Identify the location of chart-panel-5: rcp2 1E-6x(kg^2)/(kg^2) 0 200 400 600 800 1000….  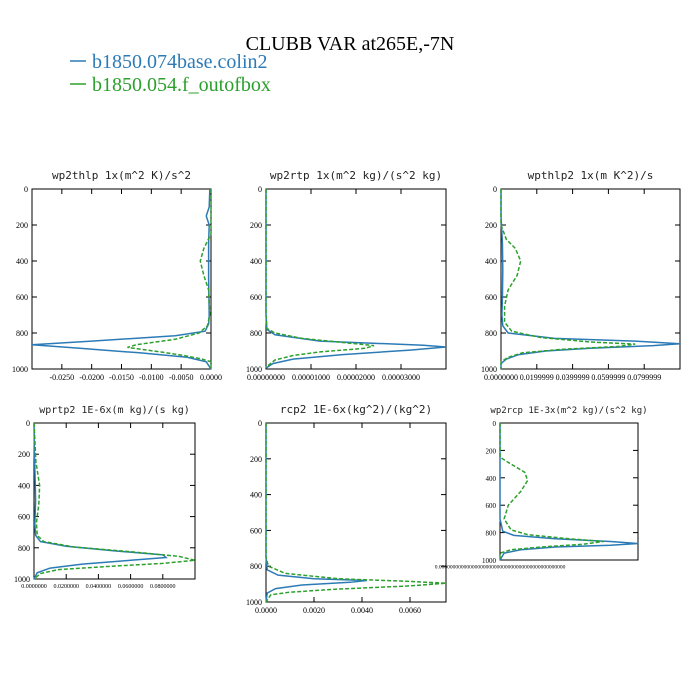
(346, 509).